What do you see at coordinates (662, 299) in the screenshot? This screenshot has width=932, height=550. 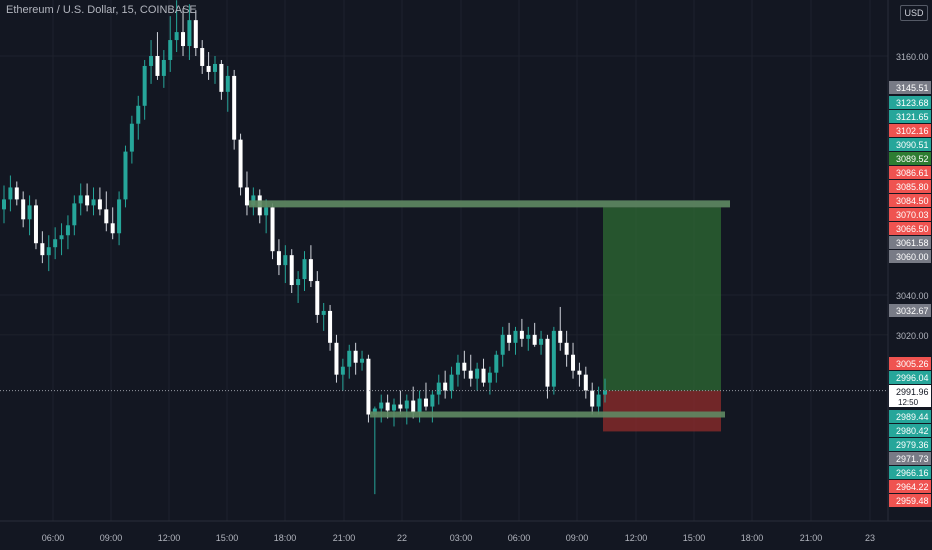 I see `take-profit-zone` at bounding box center [662, 299].